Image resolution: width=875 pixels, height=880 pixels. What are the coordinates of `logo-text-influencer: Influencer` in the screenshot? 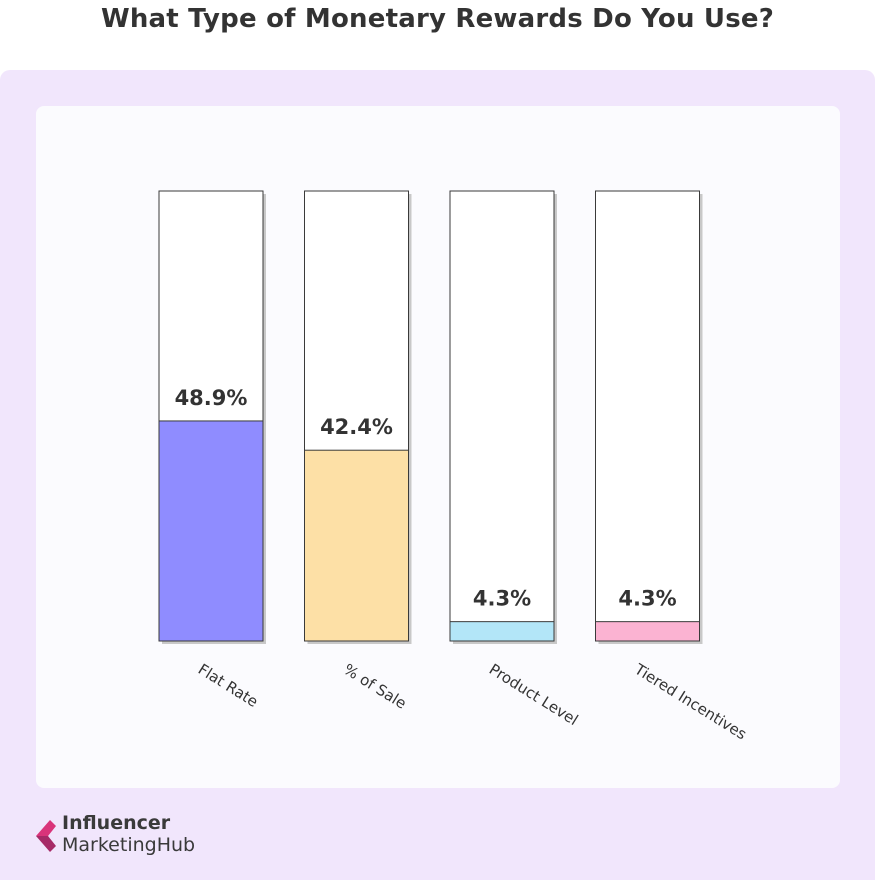 It's located at (116, 823).